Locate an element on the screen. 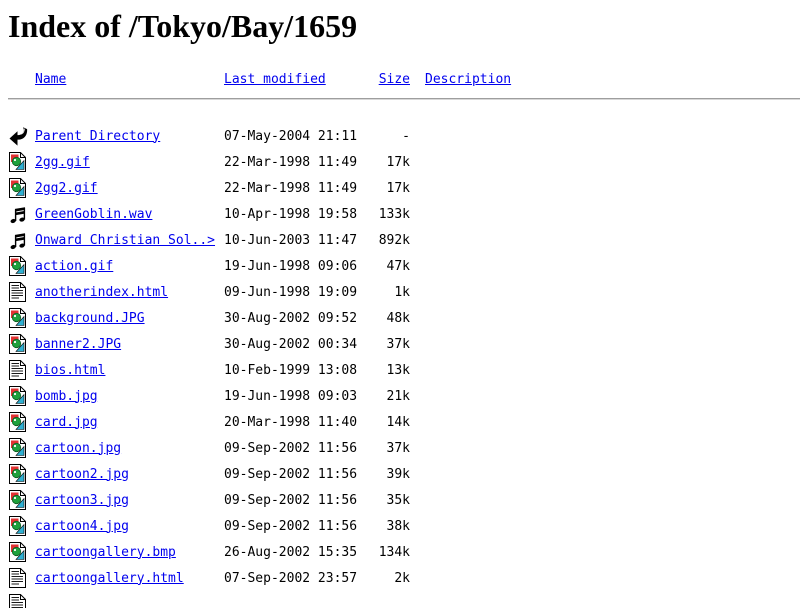  column-header-description-cell: Description is located at coordinates (468, 80).